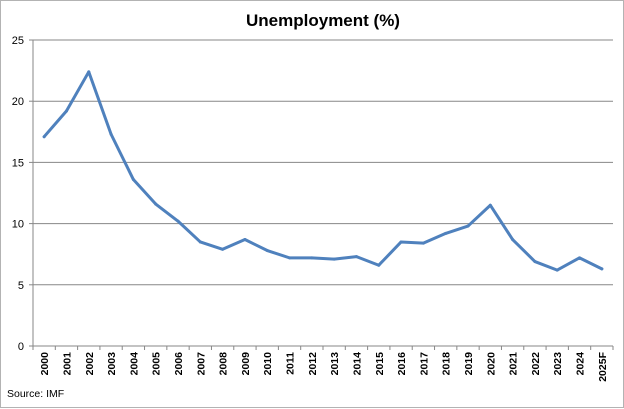 This screenshot has height=409, width=624. Describe the element at coordinates (424, 364) in the screenshot. I see `x-tick-label: 2017` at that location.